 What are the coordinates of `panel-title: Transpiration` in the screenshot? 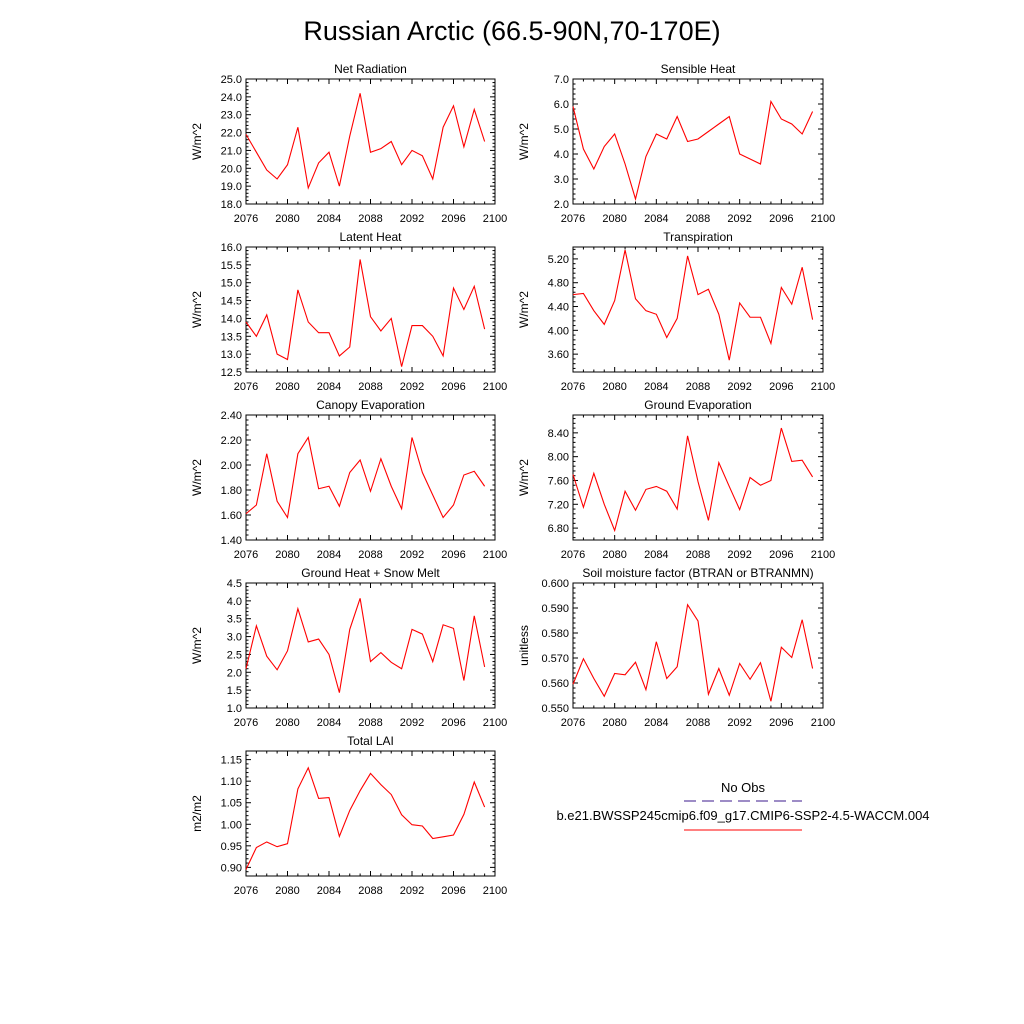 It's located at (698, 237).